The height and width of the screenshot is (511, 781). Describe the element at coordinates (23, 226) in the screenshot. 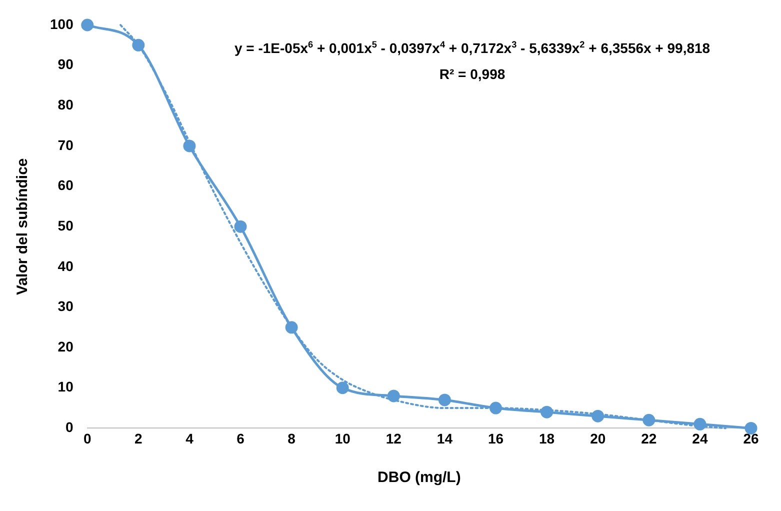

I see `y-axis-title: Valor del subíndice` at that location.